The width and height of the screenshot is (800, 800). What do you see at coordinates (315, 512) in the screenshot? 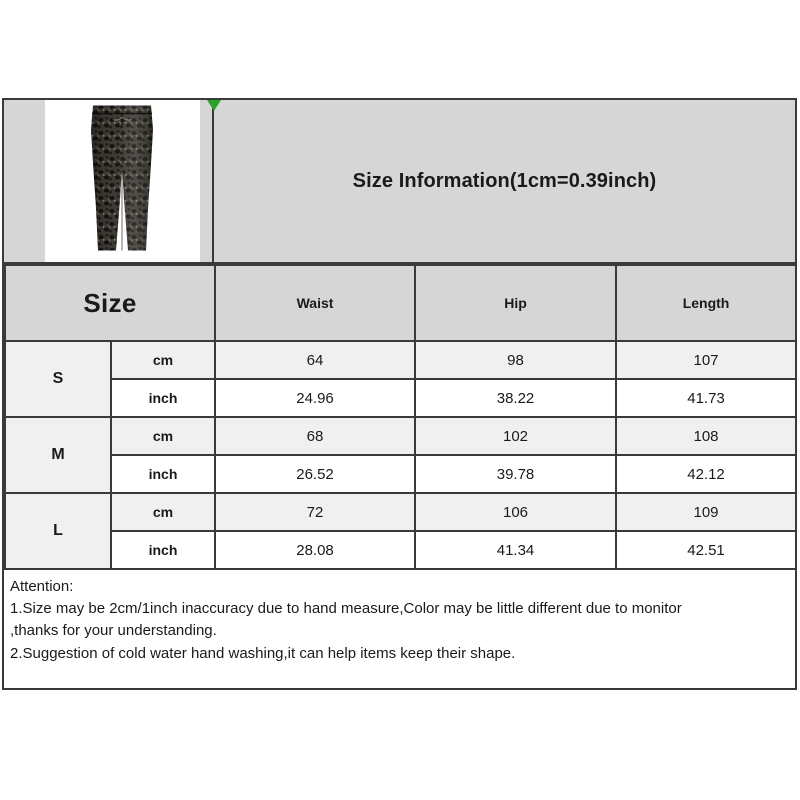
I see `cell-l-cm-waist: 72` at bounding box center [315, 512].